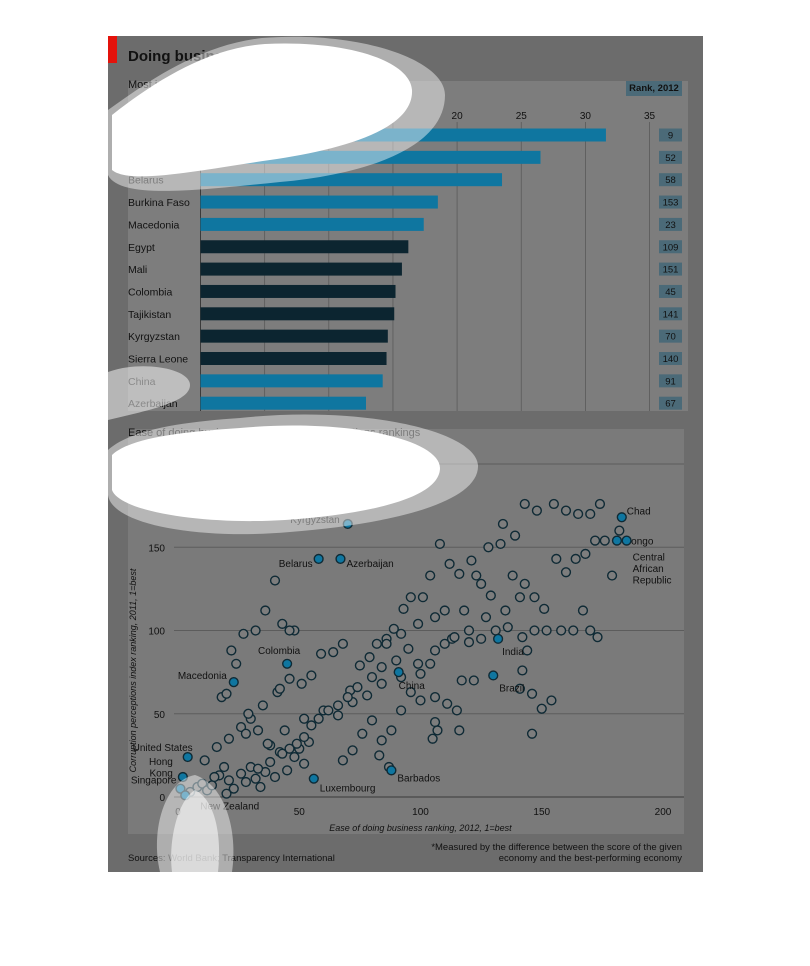  What do you see at coordinates (671, 270) in the screenshot?
I see `rank-value: 151` at bounding box center [671, 270].